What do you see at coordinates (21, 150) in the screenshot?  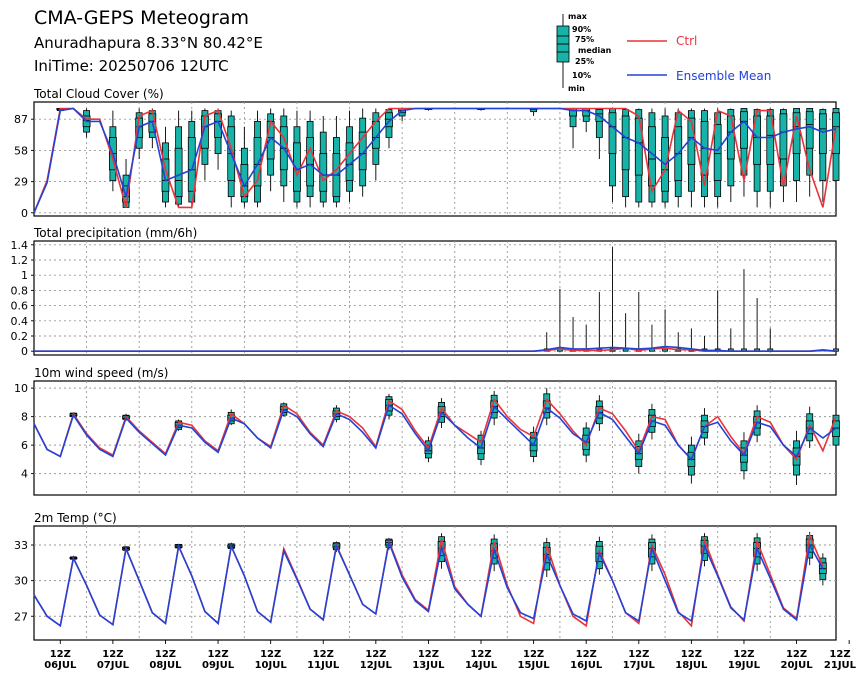 I see `ytick-label-cloud: 58` at bounding box center [21, 150].